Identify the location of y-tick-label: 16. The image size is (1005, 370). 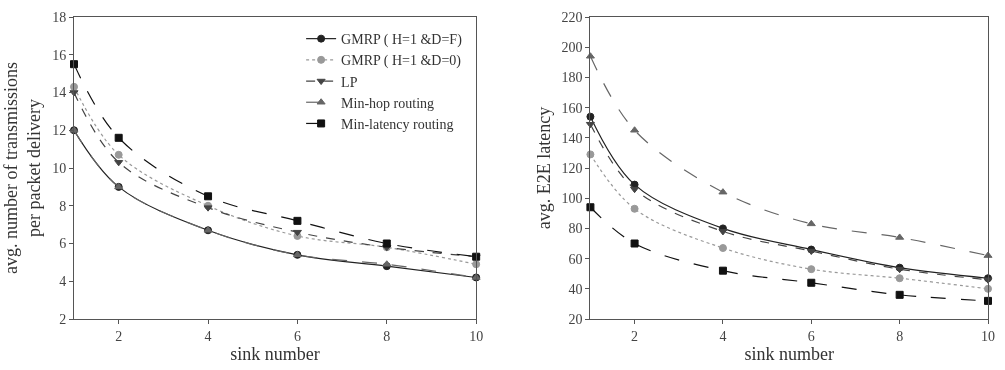
(59, 55).